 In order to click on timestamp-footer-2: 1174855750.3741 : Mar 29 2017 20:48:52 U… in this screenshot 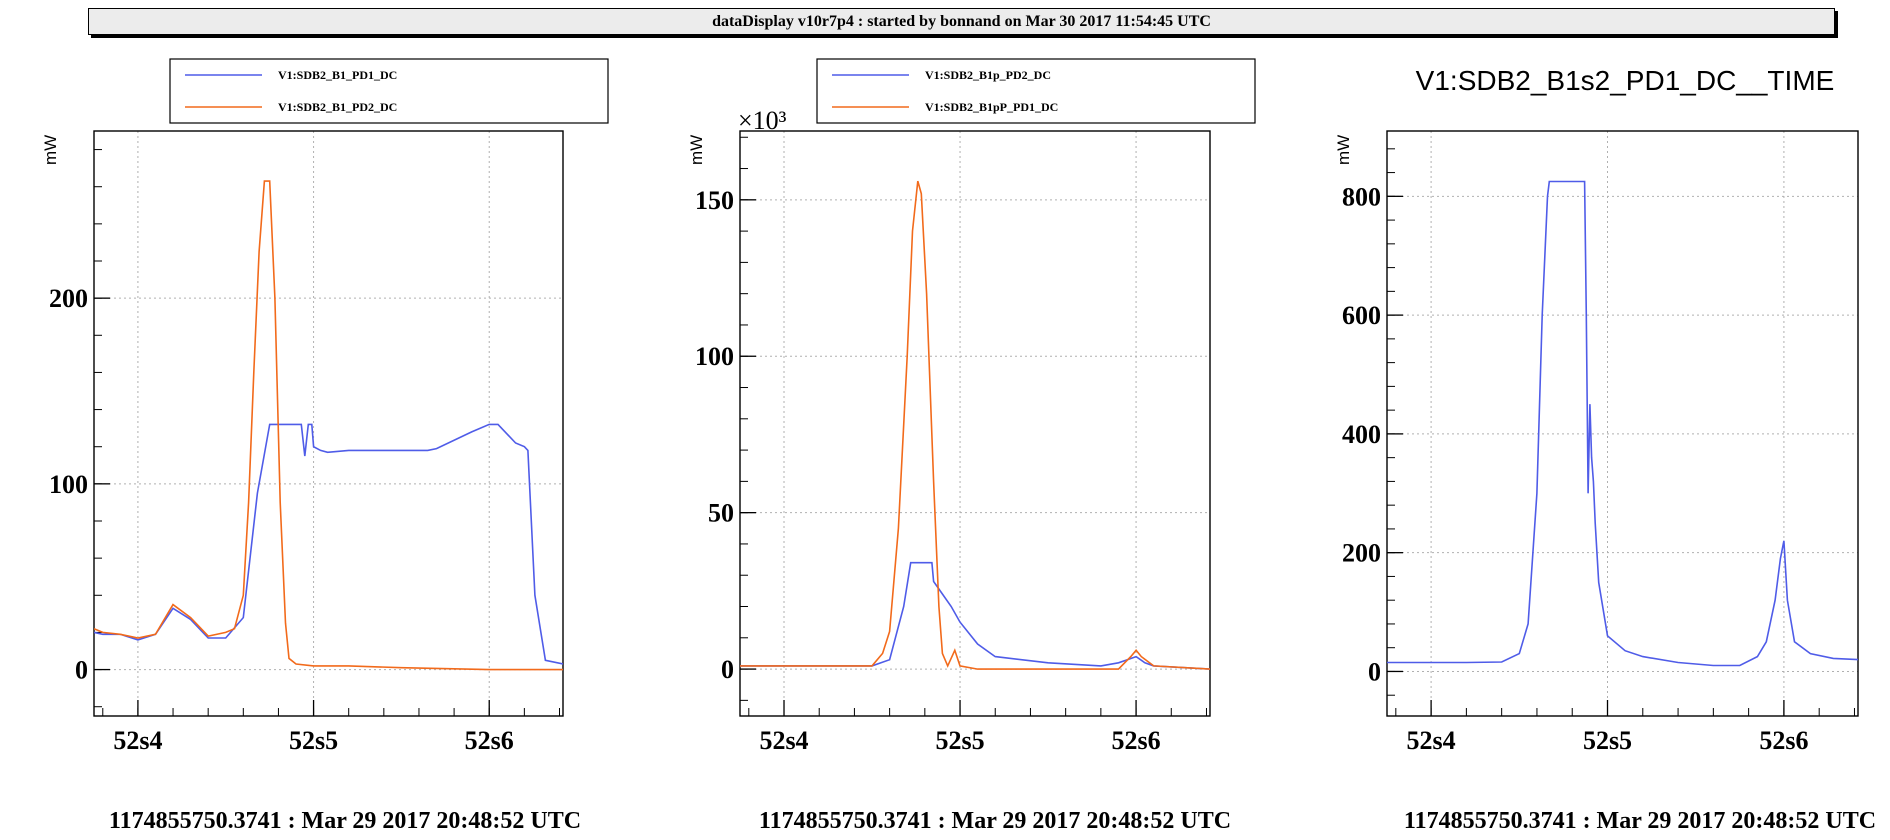, I will do `click(995, 821)`.